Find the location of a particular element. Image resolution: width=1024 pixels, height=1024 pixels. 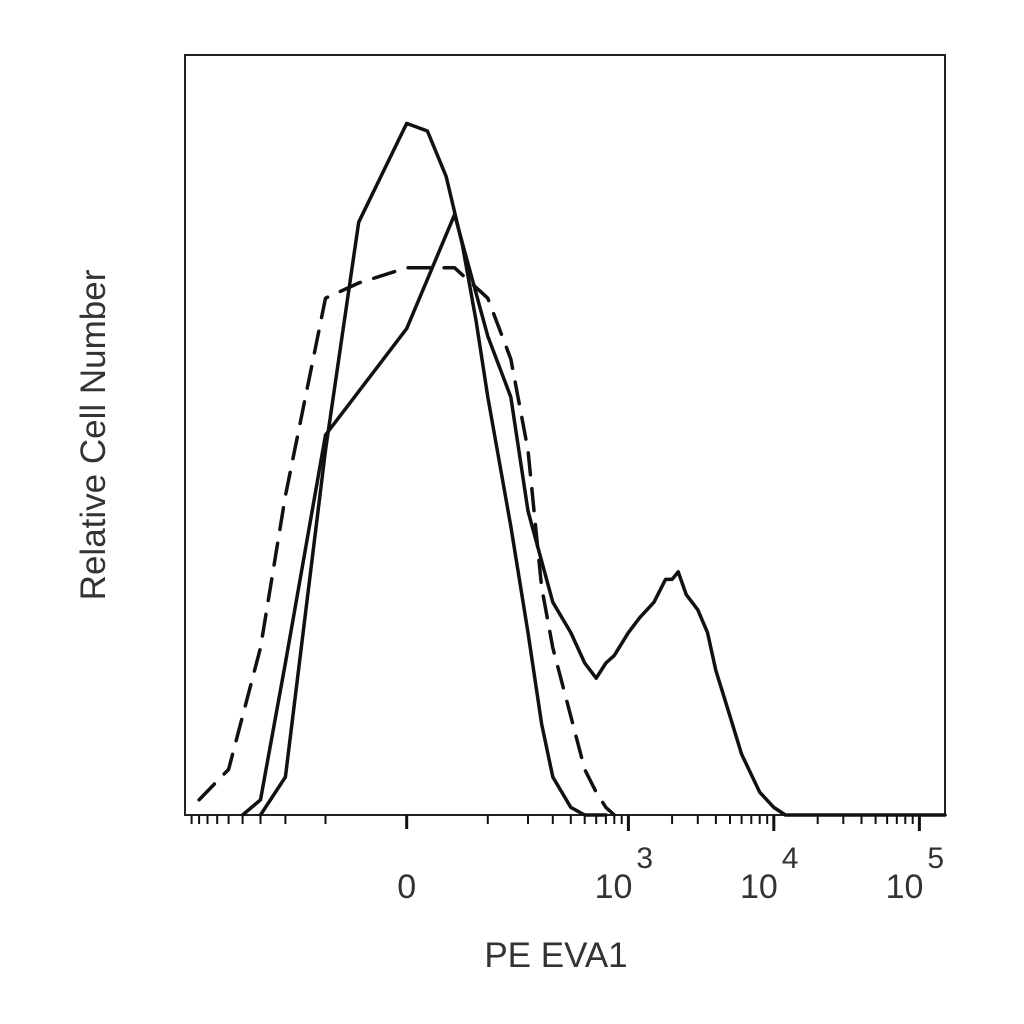

x-tick-label-exponent: 4 is located at coordinates (790, 858).